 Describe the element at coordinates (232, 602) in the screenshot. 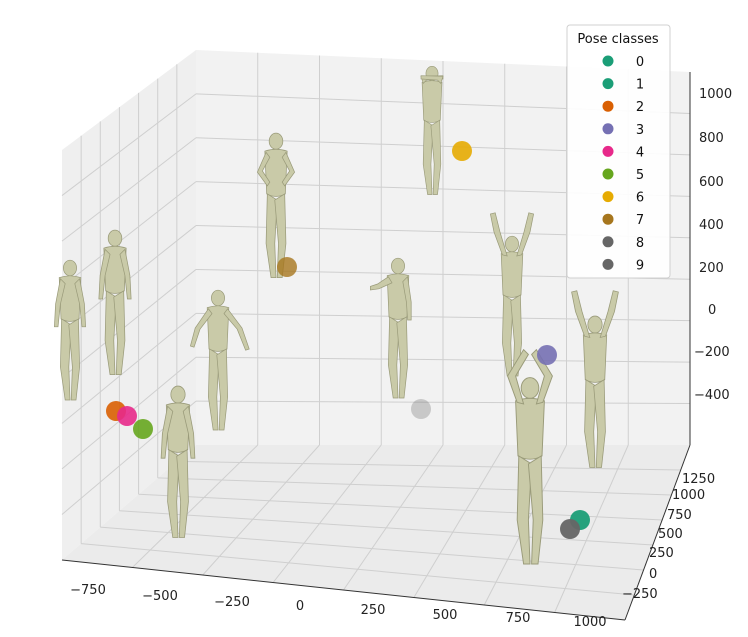

I see `x-tick-label: −250` at that location.